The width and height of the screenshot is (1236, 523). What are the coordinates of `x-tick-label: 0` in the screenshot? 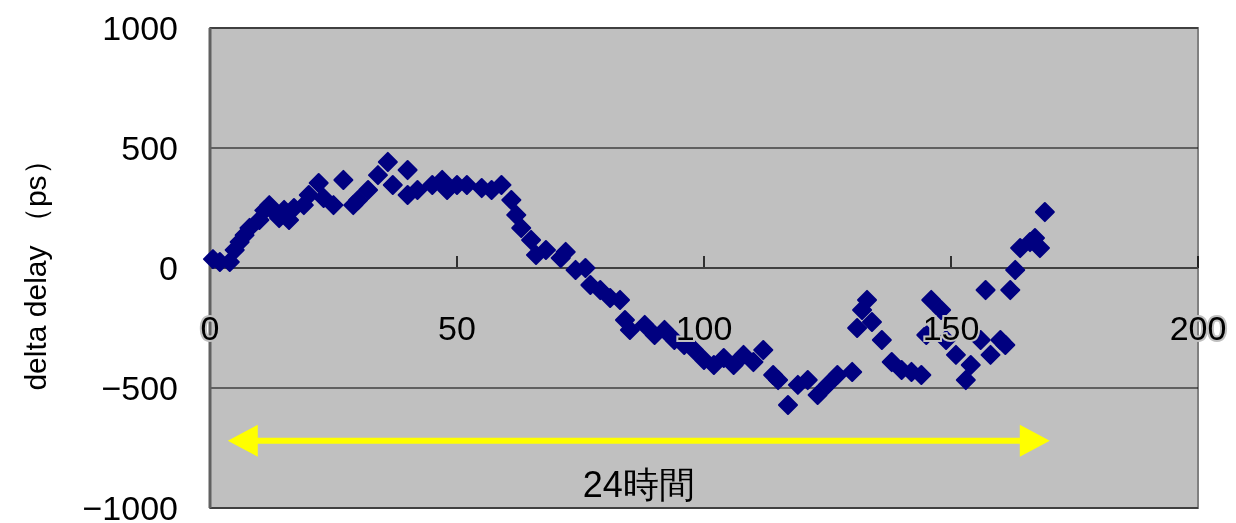 It's located at (210, 328).